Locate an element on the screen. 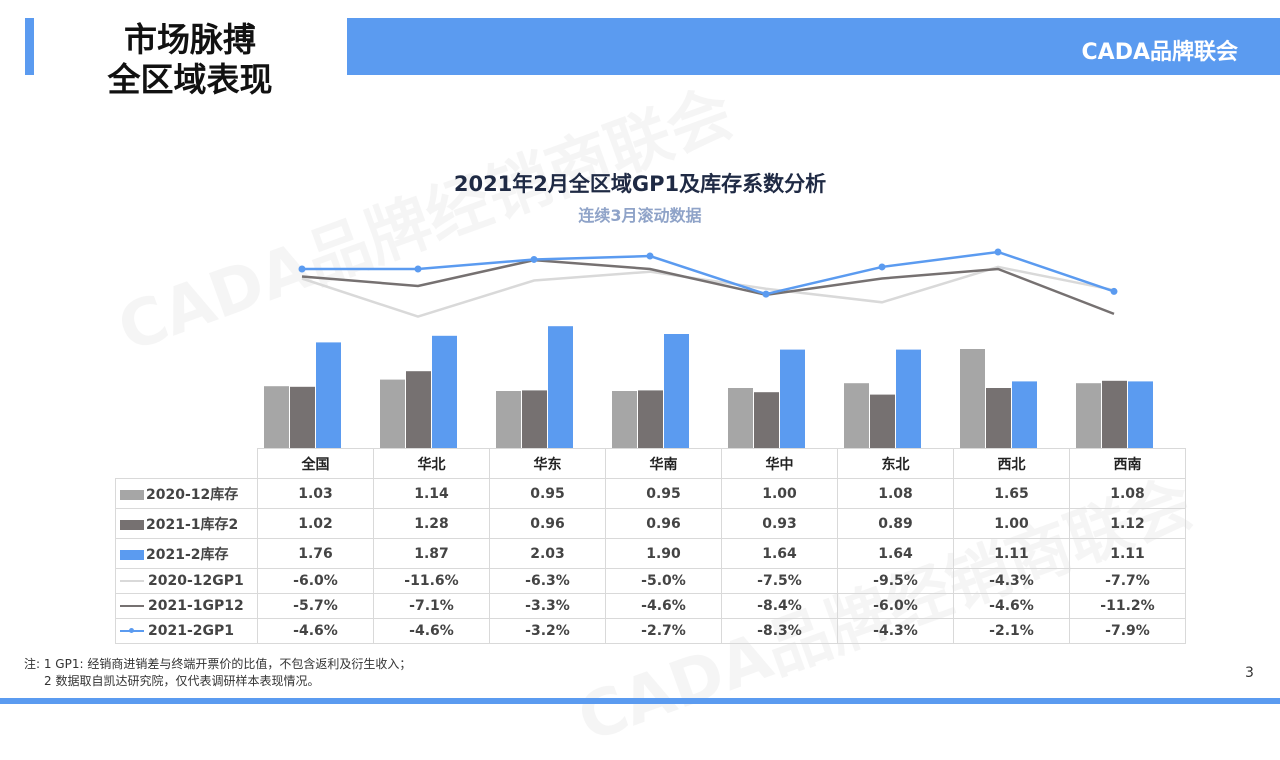 This screenshot has width=1280, height=760. page-title: 市场脉搏 全区域表现 is located at coordinates (190, 60).